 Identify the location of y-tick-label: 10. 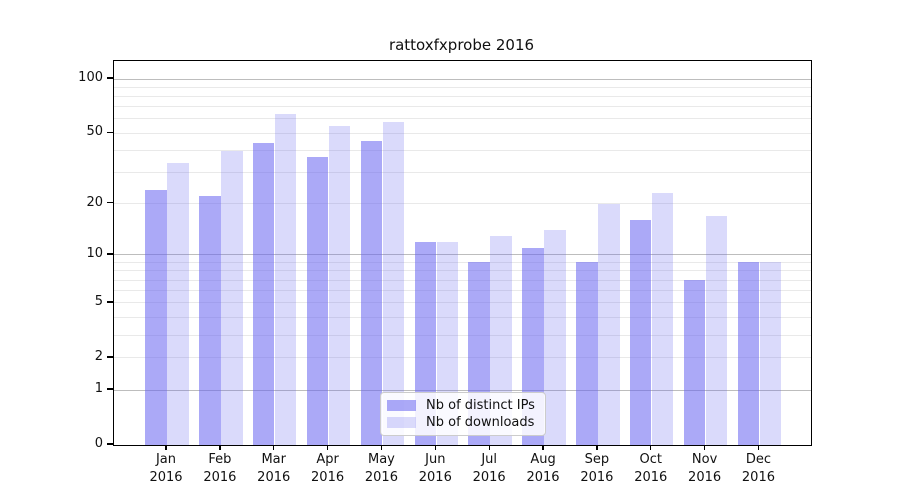
(94, 253).